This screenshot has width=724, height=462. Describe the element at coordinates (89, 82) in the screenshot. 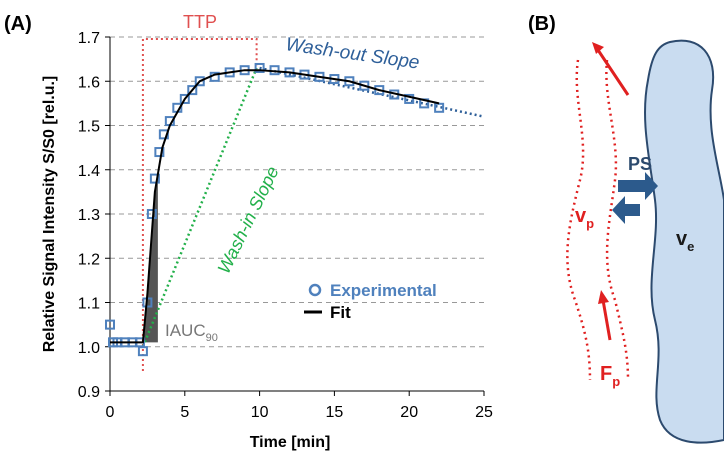

I see `y-tick-label: 1.6` at that location.